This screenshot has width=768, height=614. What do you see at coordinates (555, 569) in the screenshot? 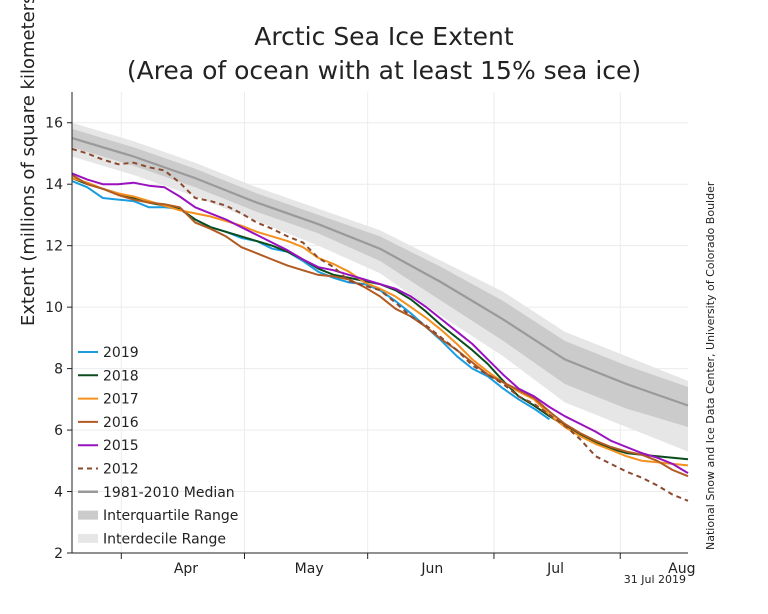
I see `x-tick-label-jul: Jul` at bounding box center [555, 569].